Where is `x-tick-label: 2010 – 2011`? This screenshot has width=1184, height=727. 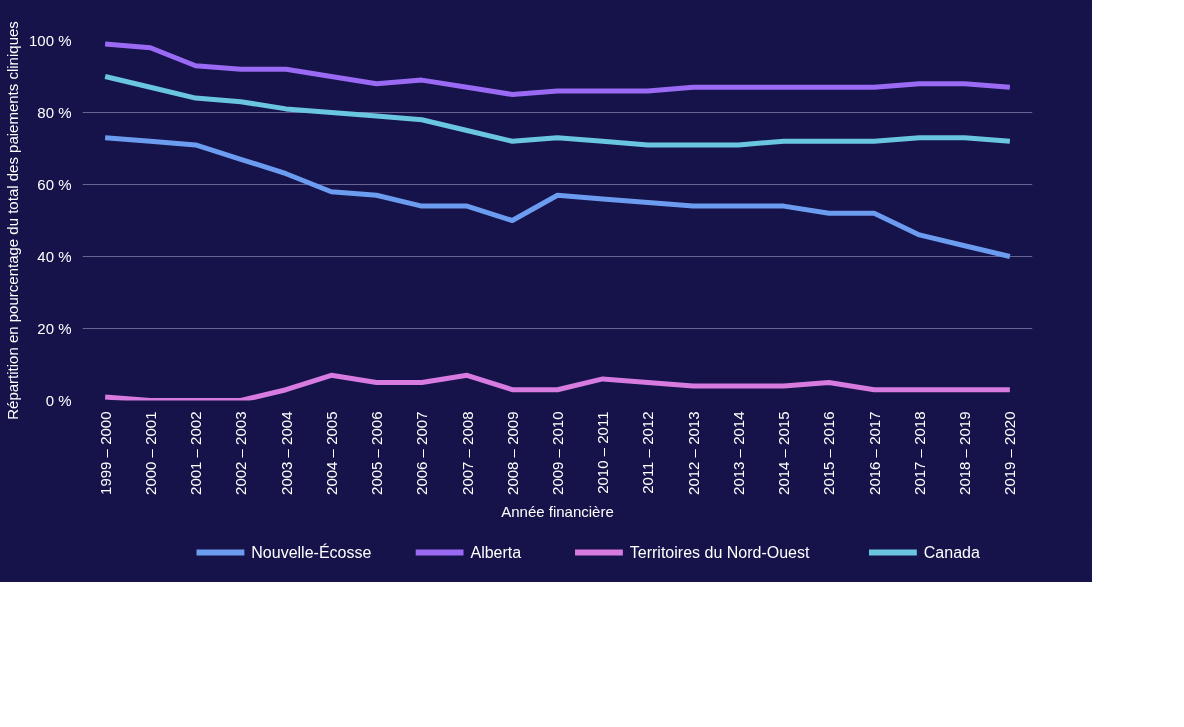
x-tick-label: 2010 – 2011 is located at coordinates (603, 452).